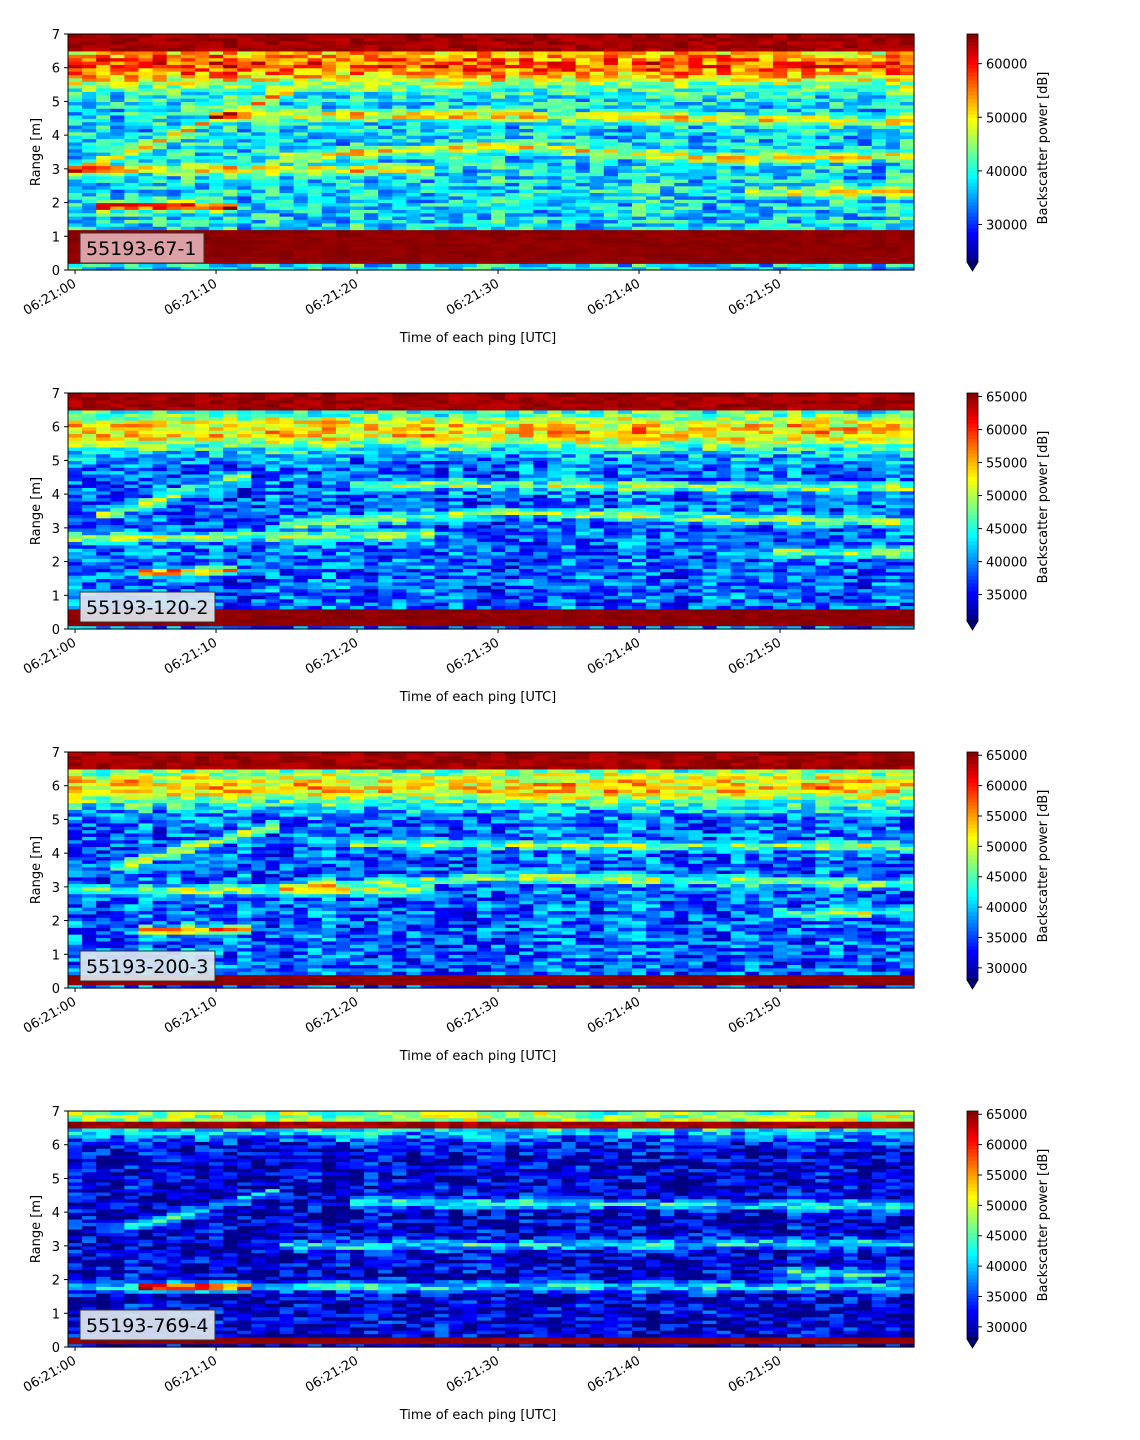 The height and width of the screenshot is (1440, 1140). I want to click on colorbar-tick-label: 60000, so click(1006, 65).